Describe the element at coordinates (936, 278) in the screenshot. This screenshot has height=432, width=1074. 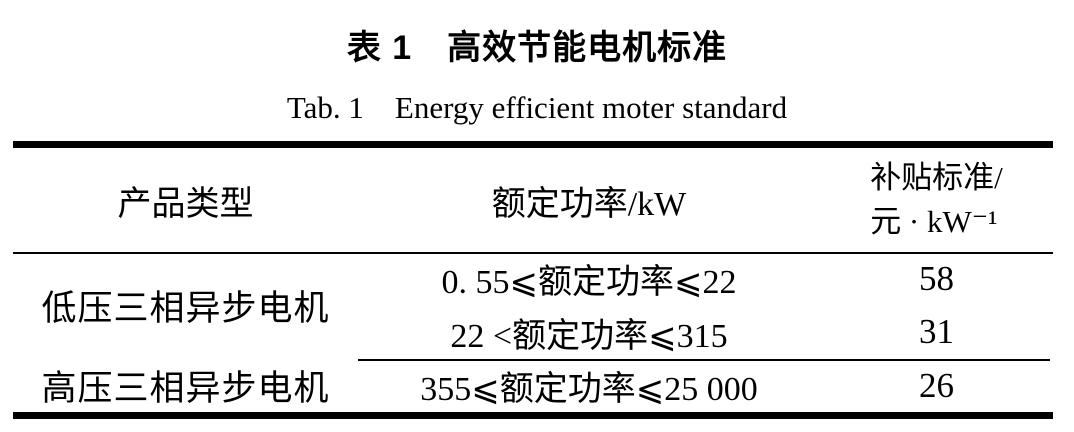
I see `table-cell-subsidy-1: 58` at that location.